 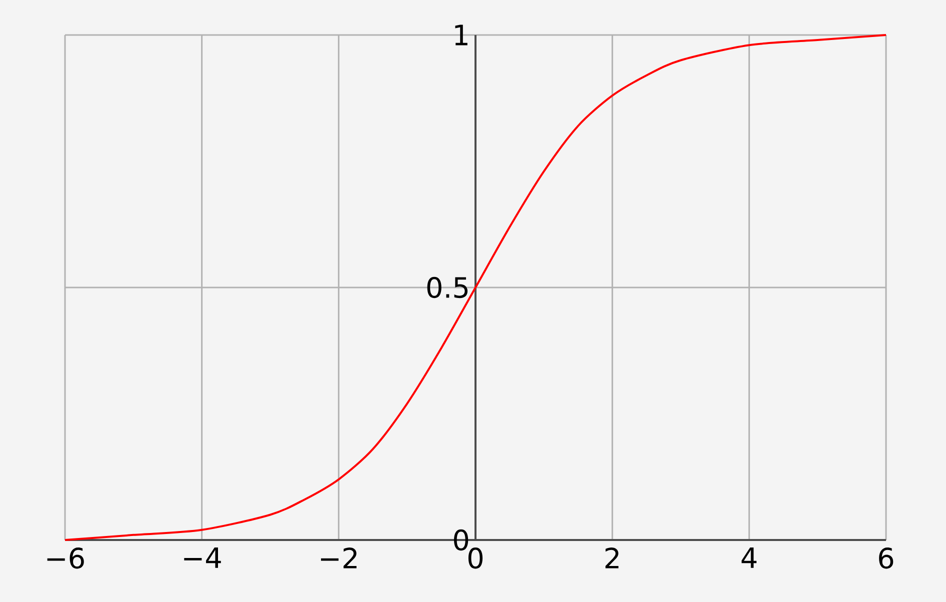 What do you see at coordinates (202, 558) in the screenshot?
I see `x-tick-label: −4` at bounding box center [202, 558].